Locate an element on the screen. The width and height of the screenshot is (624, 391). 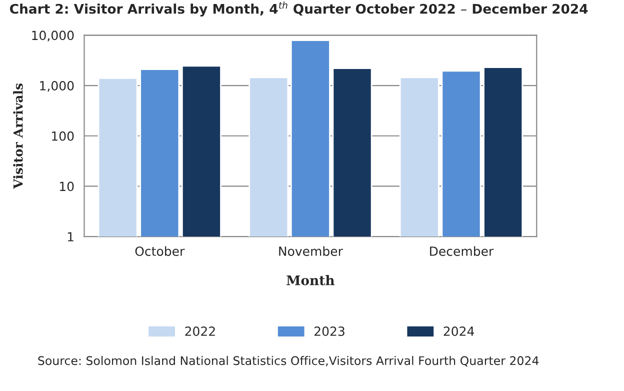
x-axis-title: Month is located at coordinates (310, 280).